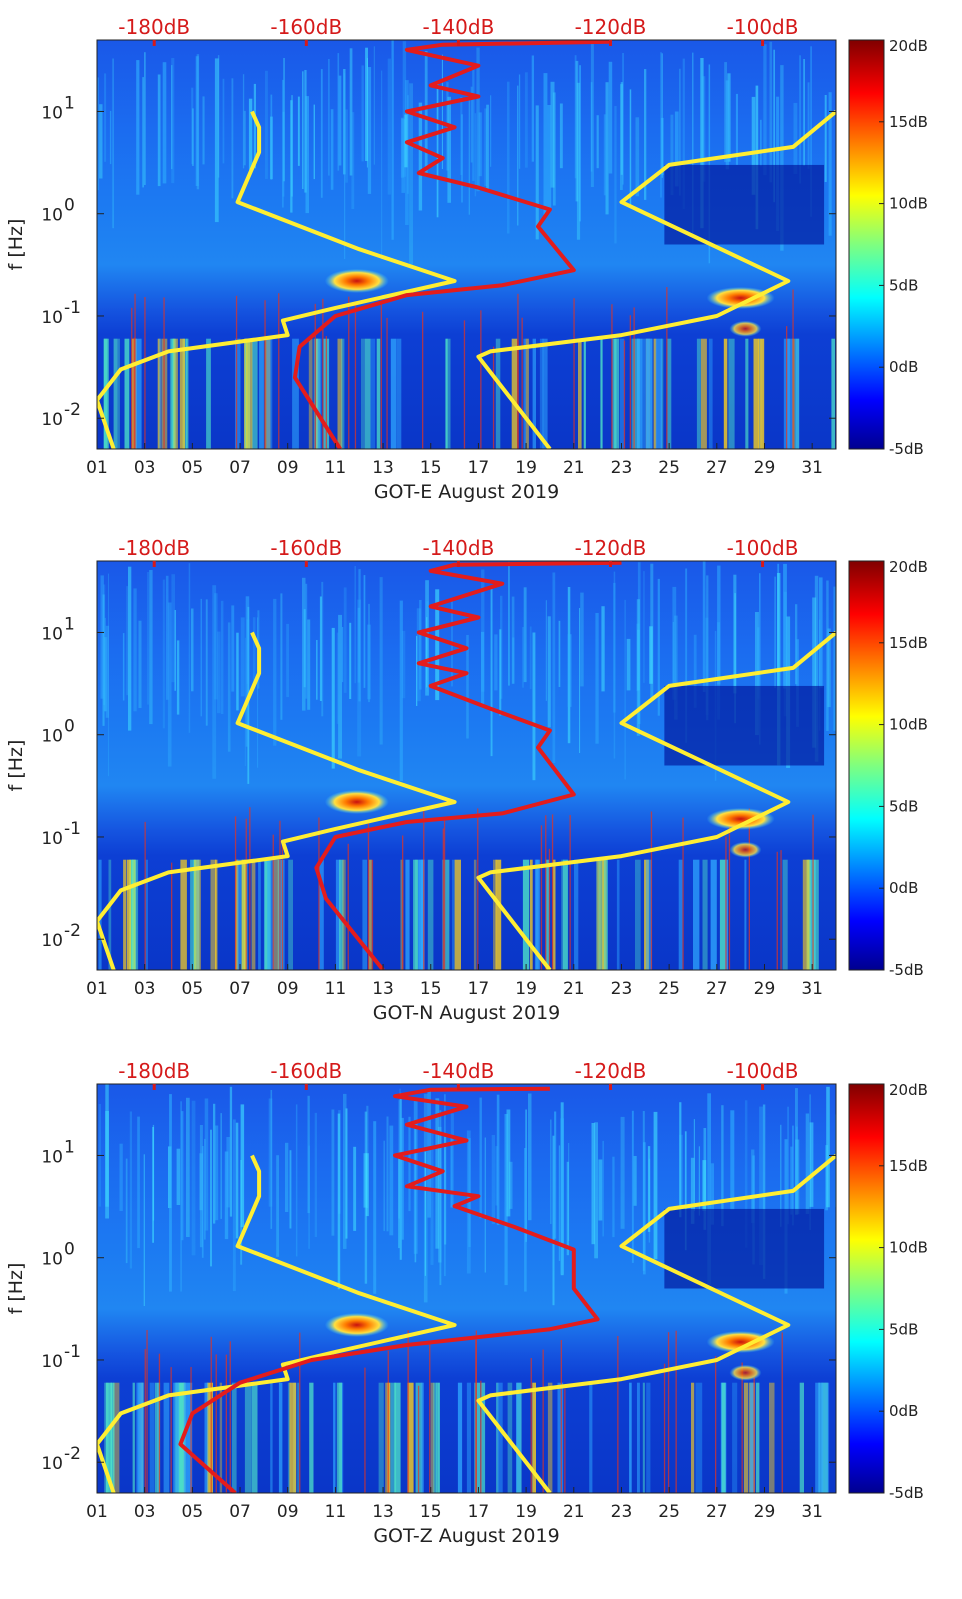 The image size is (962, 1599). Describe the element at coordinates (306, 548) in the screenshot. I see `top-axis-label: -160dB` at that location.